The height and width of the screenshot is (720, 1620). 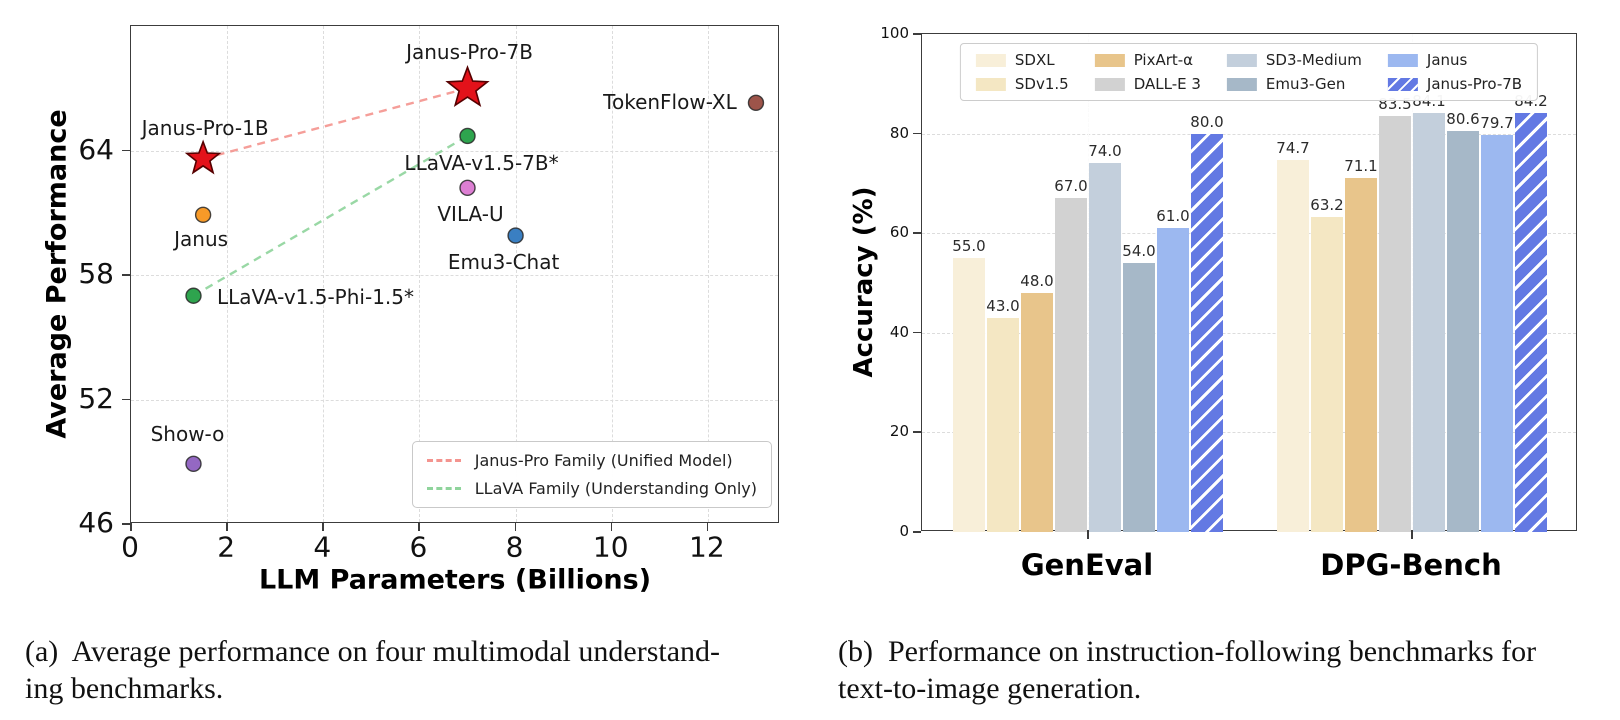 What do you see at coordinates (1313, 60) in the screenshot?
I see `legend-item-label: SD3-Medium` at bounding box center [1313, 60].